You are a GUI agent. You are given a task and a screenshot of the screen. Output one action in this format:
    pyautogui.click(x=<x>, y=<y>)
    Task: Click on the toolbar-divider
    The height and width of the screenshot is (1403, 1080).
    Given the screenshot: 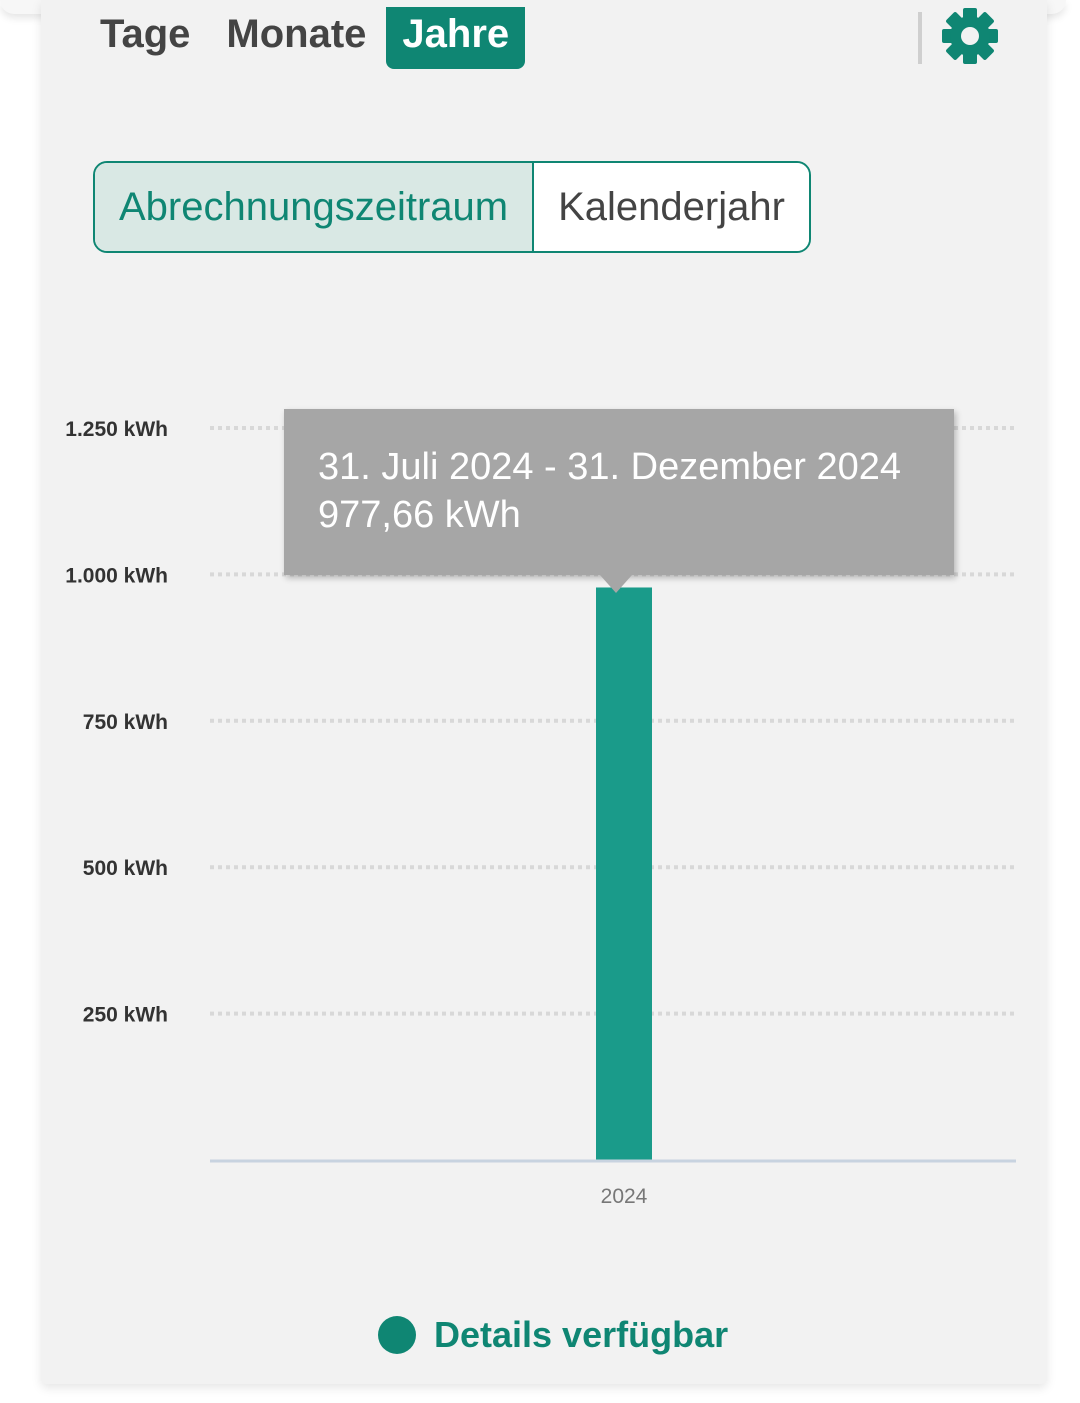 What is the action you would take?
    pyautogui.click(x=920, y=38)
    